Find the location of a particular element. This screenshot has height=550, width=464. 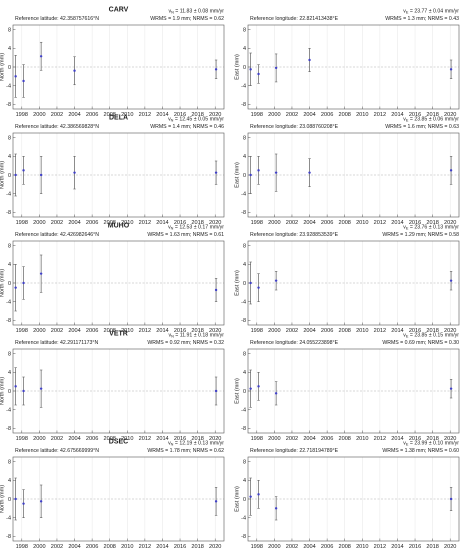

y-axis-label: North (mm) is located at coordinates (3, 283).